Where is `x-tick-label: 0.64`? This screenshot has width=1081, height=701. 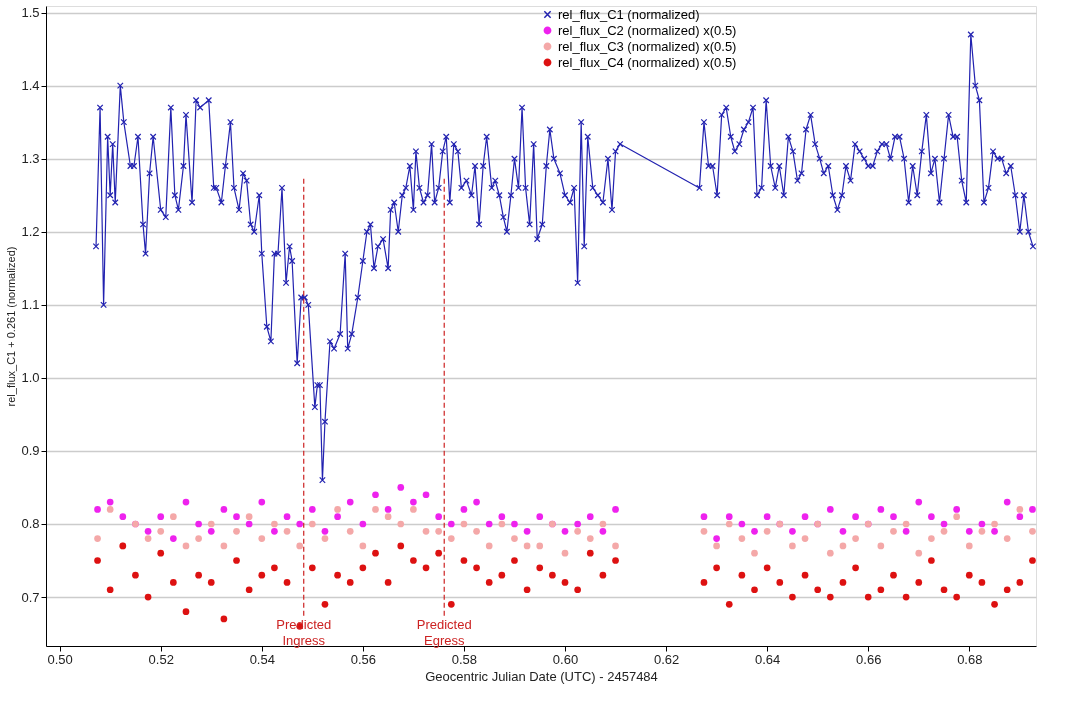
x-tick-label: 0.64 is located at coordinates (767, 659).